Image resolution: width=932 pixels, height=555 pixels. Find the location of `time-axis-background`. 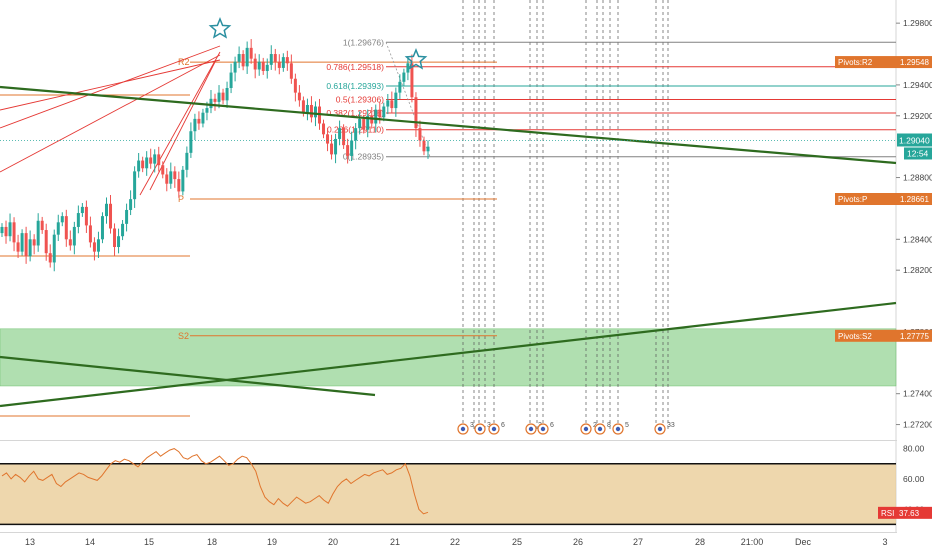

time-axis-background is located at coordinates (466, 541).